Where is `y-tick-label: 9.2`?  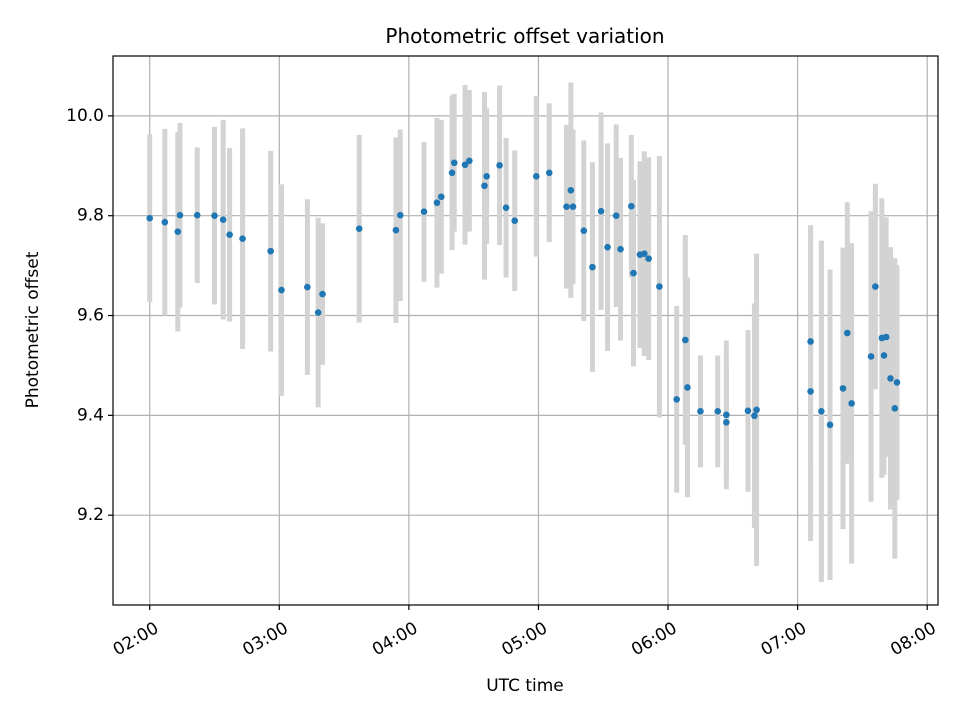
y-tick-label: 9.2 is located at coordinates (90, 515).